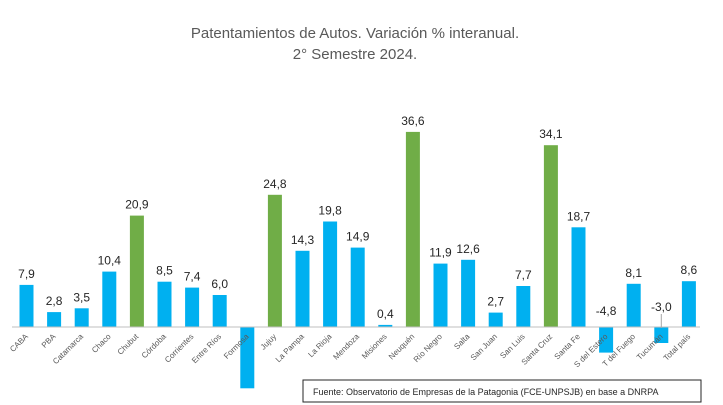 This screenshot has width=723, height=405. Describe the element at coordinates (578, 277) in the screenshot. I see `bar-santa-fe` at that location.